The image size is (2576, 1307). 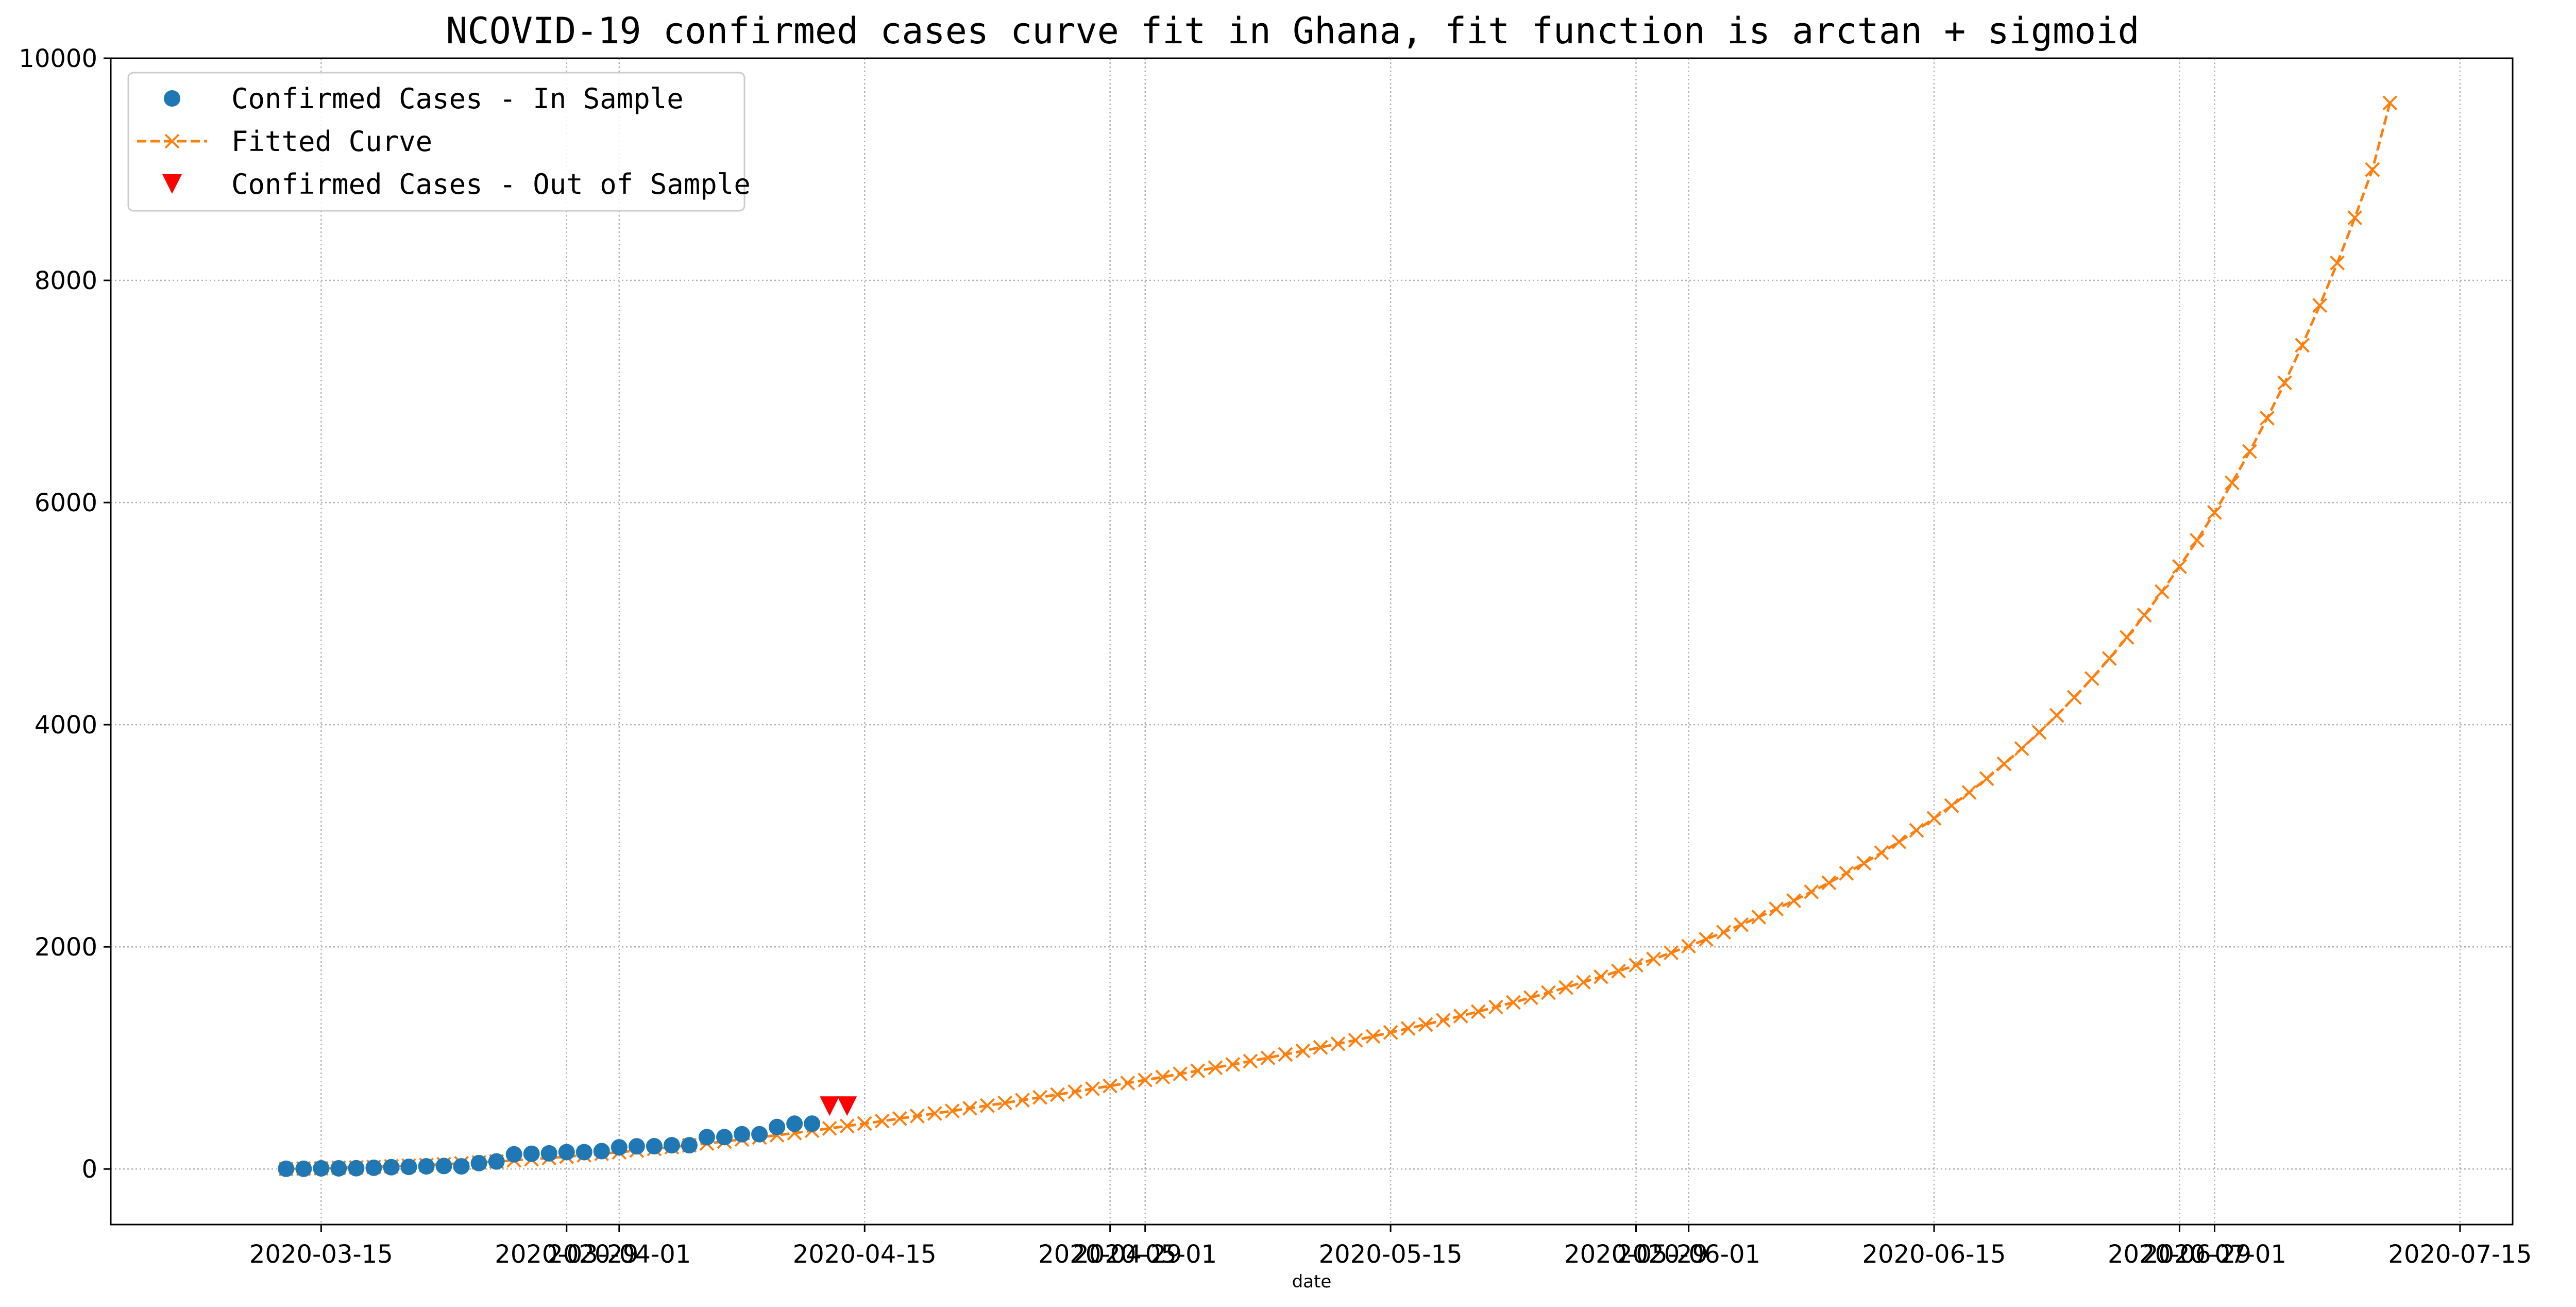 I want to click on legend-label: Confirmed Cases - In Sample, so click(x=457, y=98).